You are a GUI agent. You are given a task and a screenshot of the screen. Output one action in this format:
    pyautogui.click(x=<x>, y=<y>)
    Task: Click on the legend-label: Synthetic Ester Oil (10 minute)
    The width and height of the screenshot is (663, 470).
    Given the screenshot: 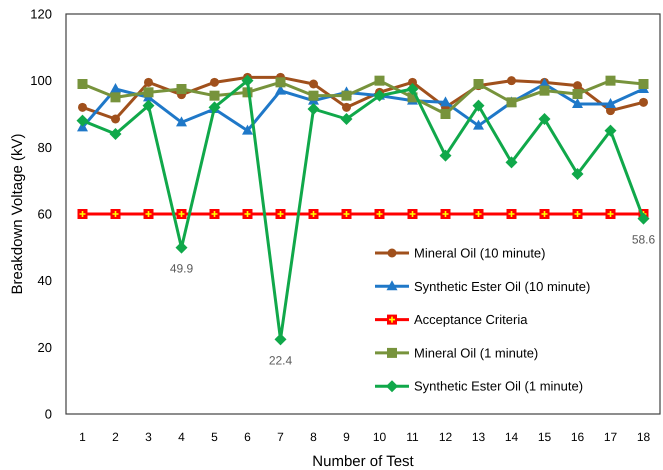 What is the action you would take?
    pyautogui.click(x=502, y=286)
    